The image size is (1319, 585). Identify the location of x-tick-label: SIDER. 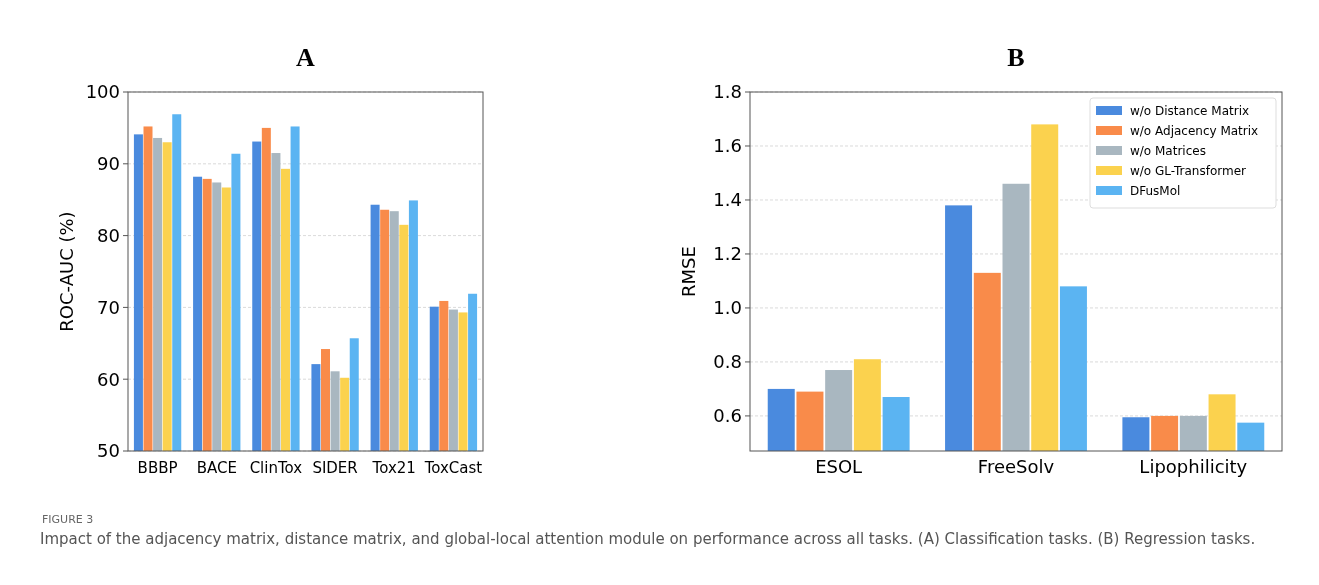
(335, 468).